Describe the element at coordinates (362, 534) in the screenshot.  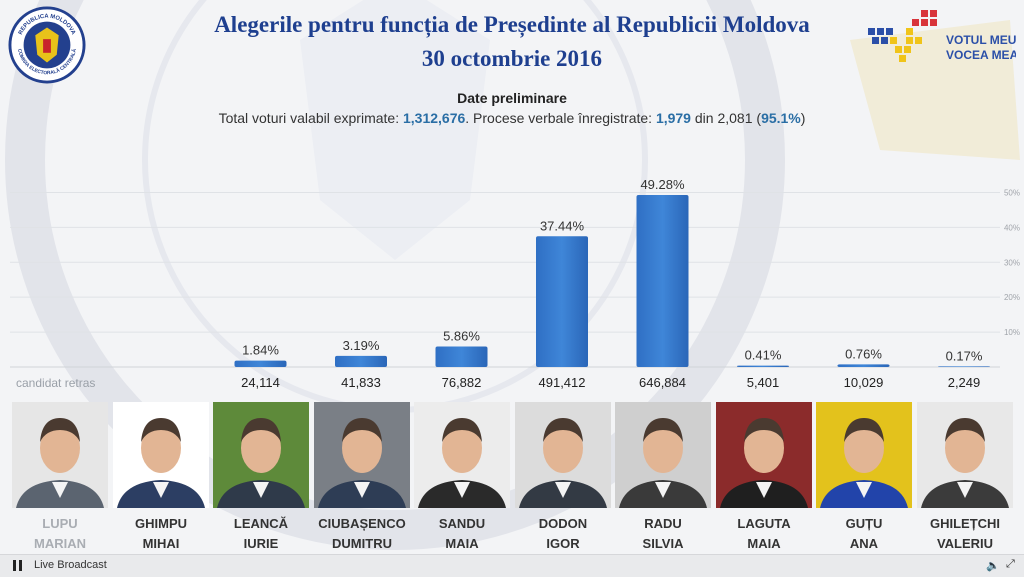
I see `candidate-name: CIUBAȘENCO DUMITRU` at that location.